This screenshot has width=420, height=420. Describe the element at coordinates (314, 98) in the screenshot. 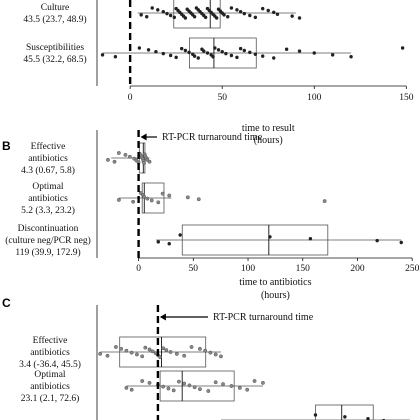

I see `x-tick-label: 100` at that location.